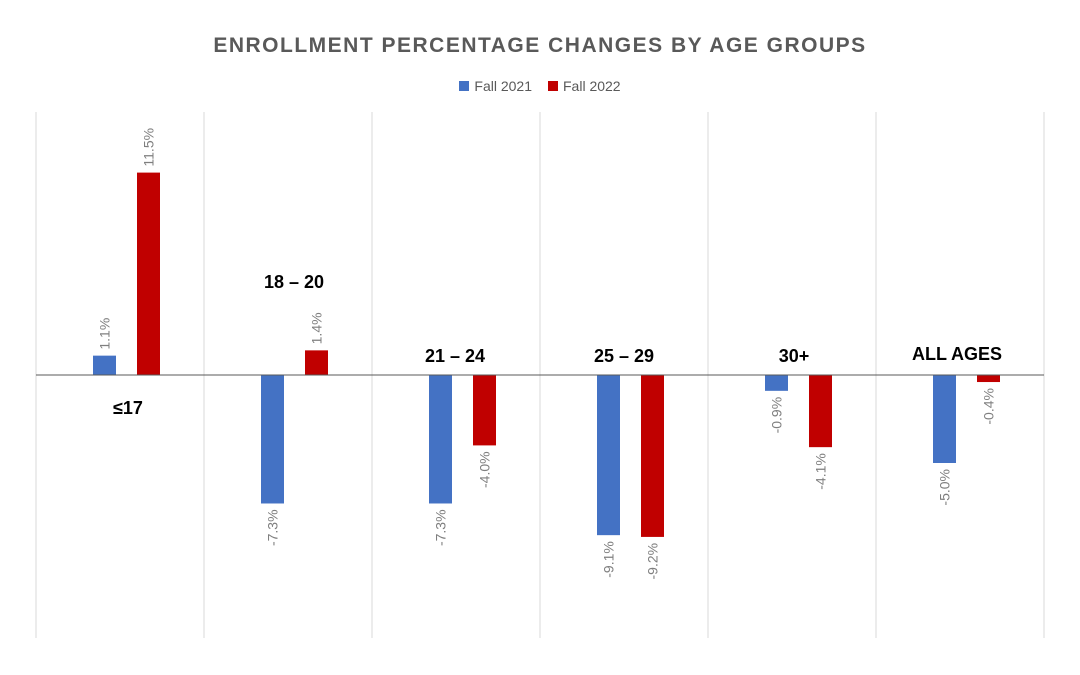 Image resolution: width=1080 pixels, height=675 pixels. What do you see at coordinates (989, 406) in the screenshot?
I see `data-label: -0.4%` at bounding box center [989, 406].